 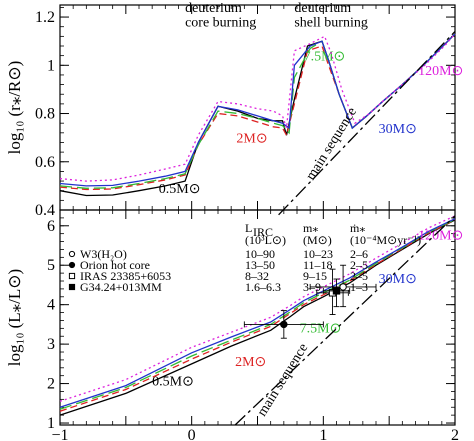 I want to click on legend-m-w3-h-o: 10–23, so click(x=318, y=254).